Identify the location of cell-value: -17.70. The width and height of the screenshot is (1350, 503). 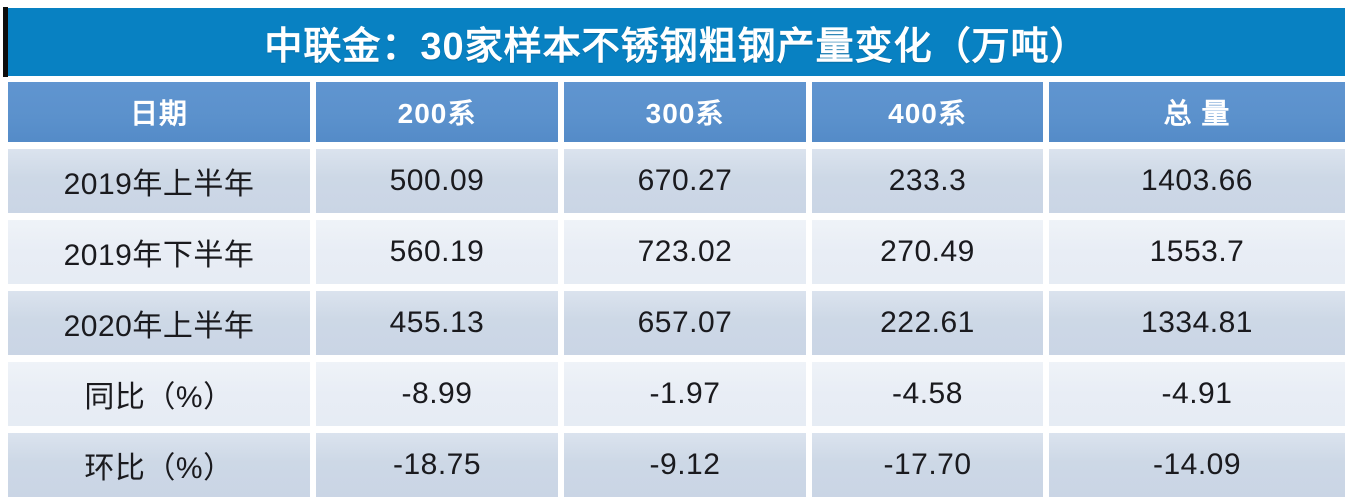
(927, 465).